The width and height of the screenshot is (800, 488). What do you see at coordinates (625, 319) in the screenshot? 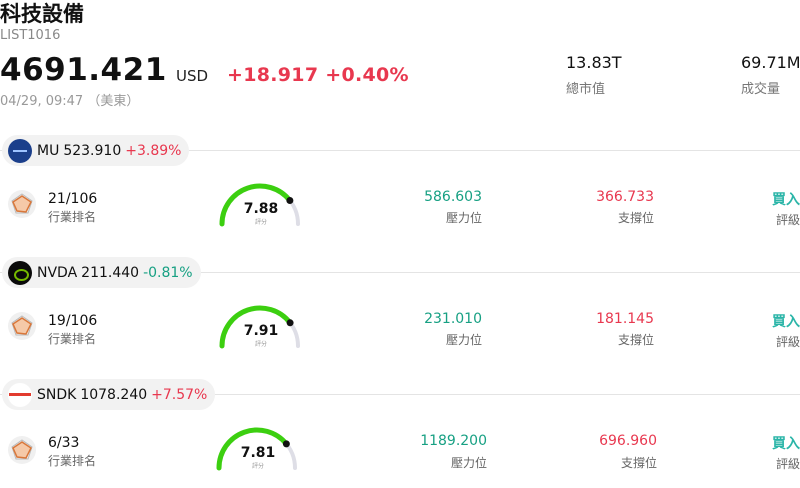
I see `support-value: 181.145` at bounding box center [625, 319].